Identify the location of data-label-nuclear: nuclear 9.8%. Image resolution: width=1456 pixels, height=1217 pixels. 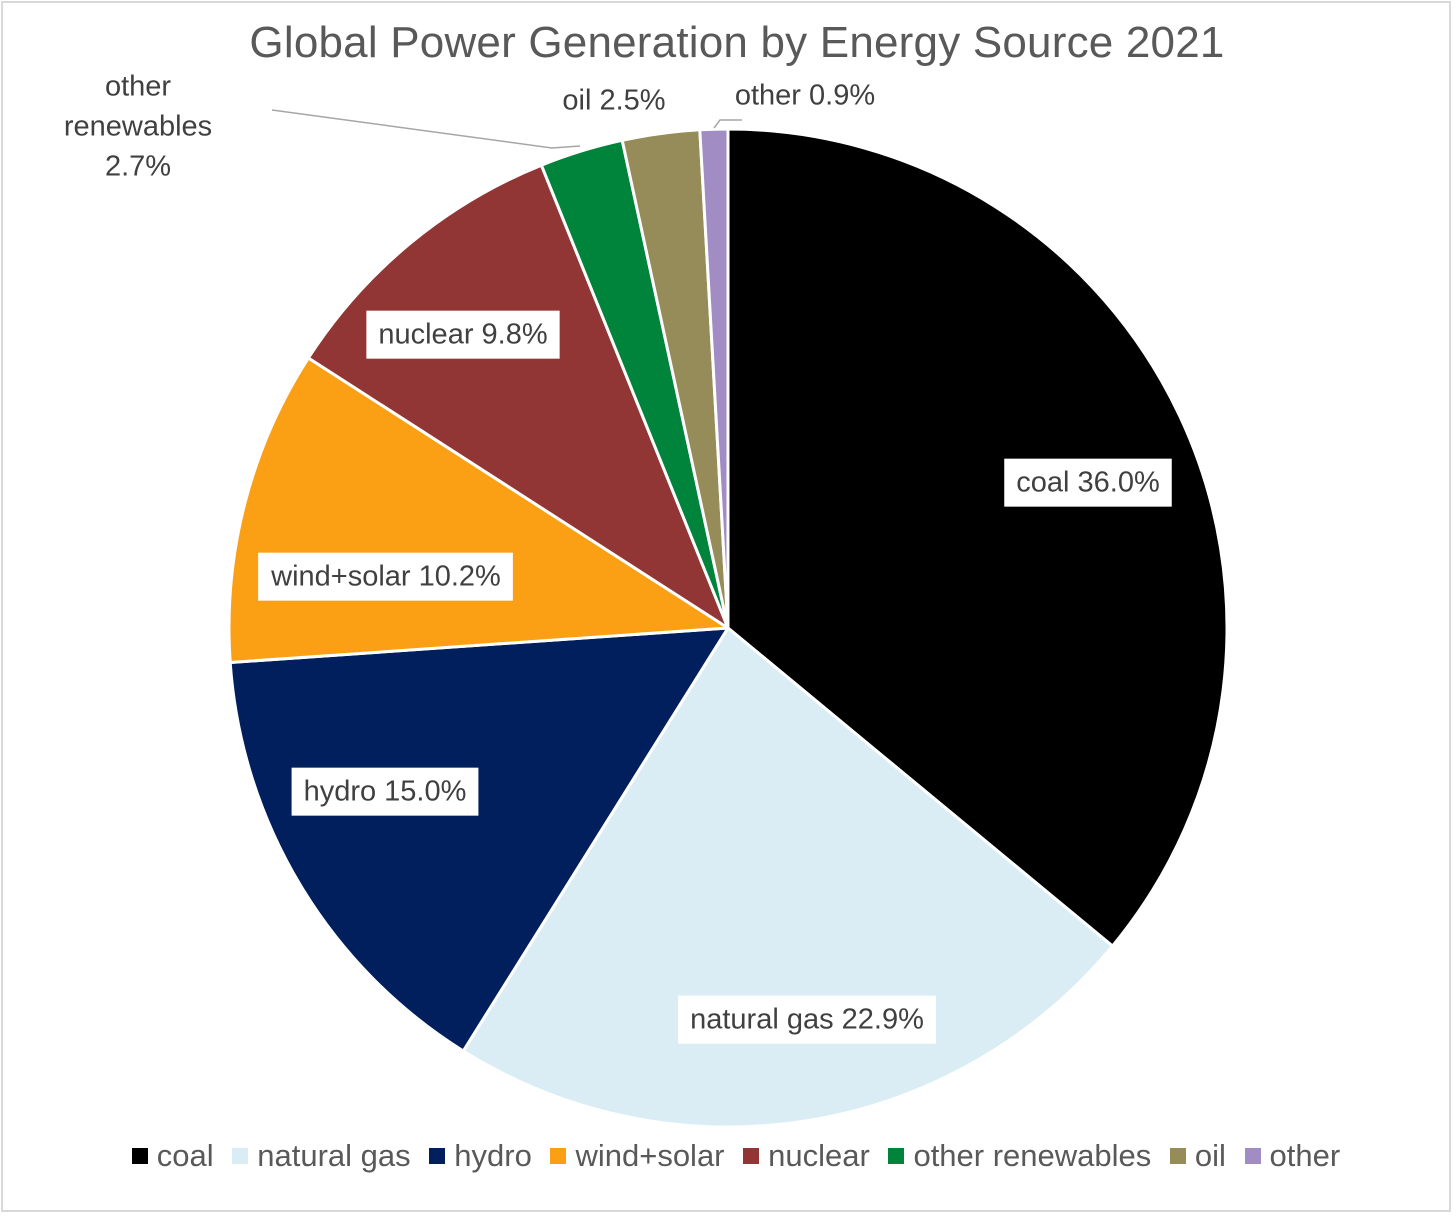
(463, 334).